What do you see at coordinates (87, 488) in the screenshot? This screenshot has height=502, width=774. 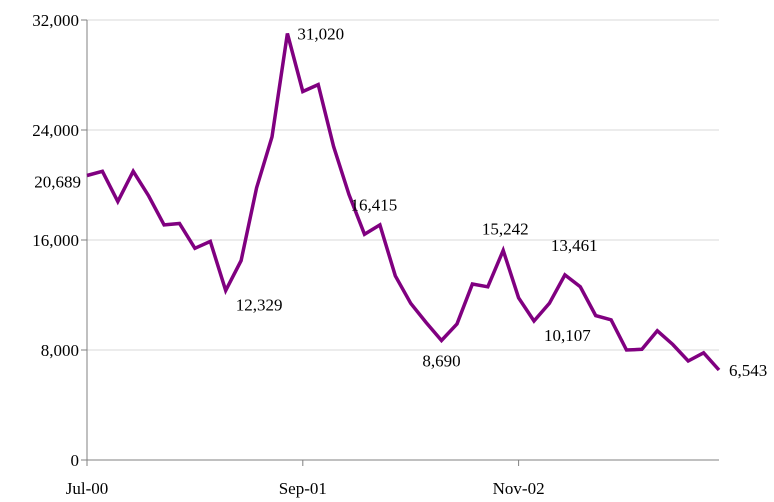 I see `x-tick-label: Jul-00` at bounding box center [87, 488].